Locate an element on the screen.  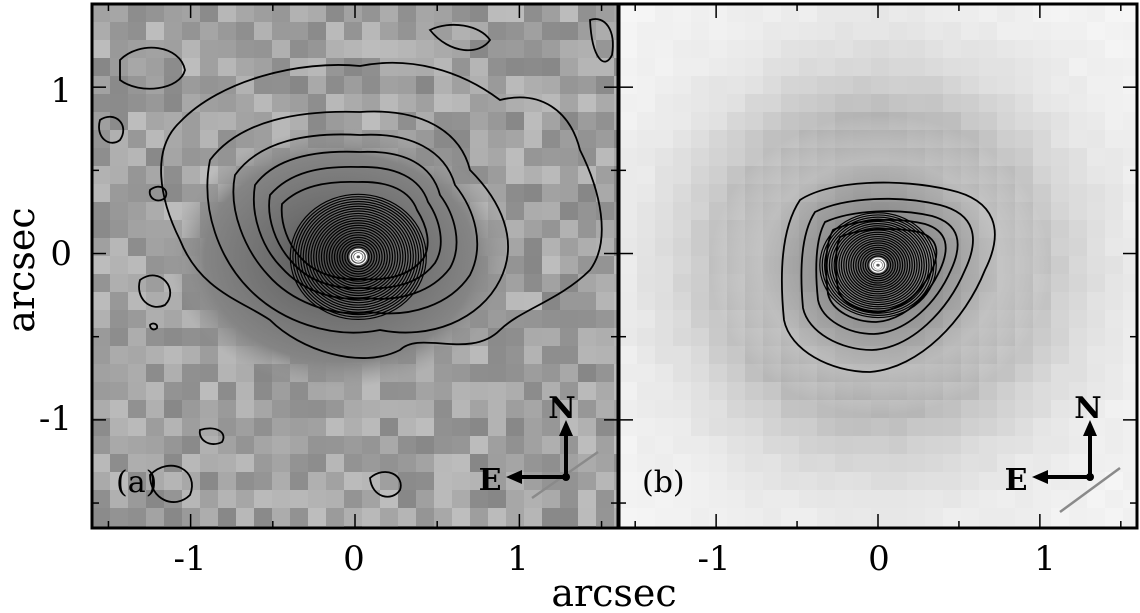
panel-a-north-arrowhead is located at coordinates (566, 428).